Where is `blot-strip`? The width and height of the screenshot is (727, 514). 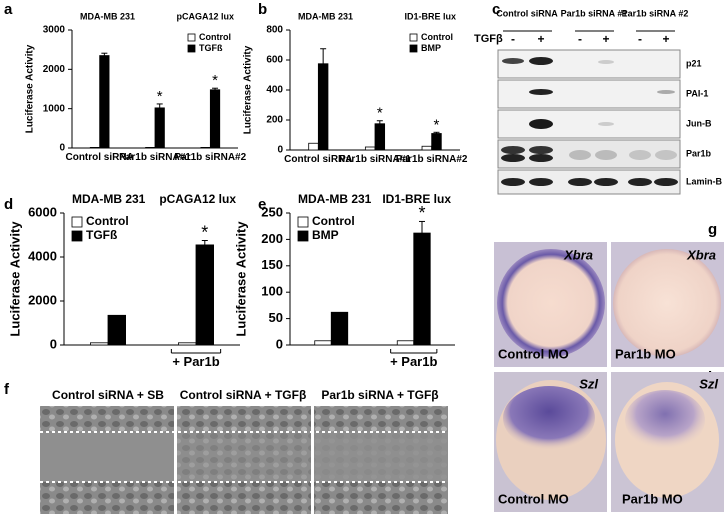
blot-strip is located at coordinates (589, 94).